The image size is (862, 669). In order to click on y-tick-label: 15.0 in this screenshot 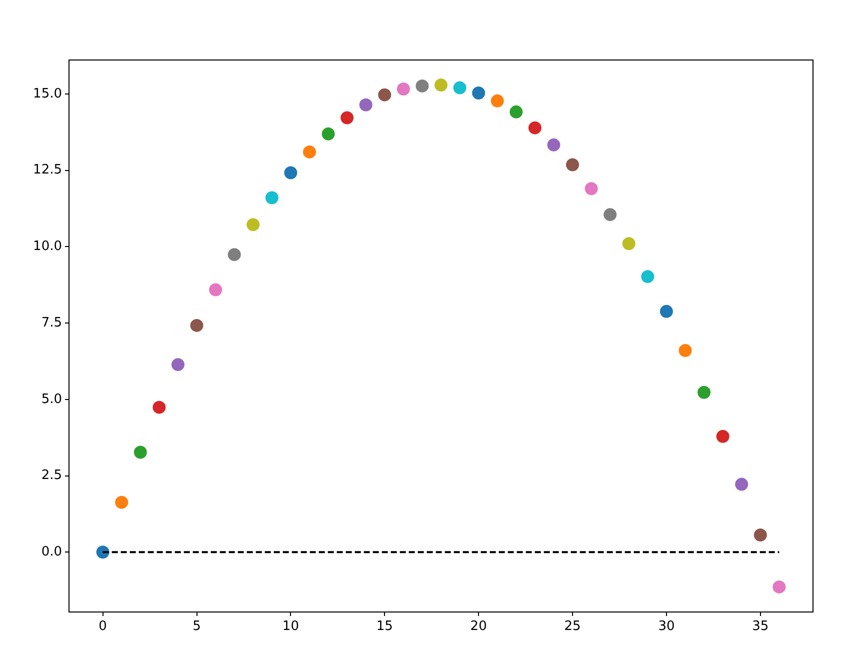, I will do `click(47, 94)`.